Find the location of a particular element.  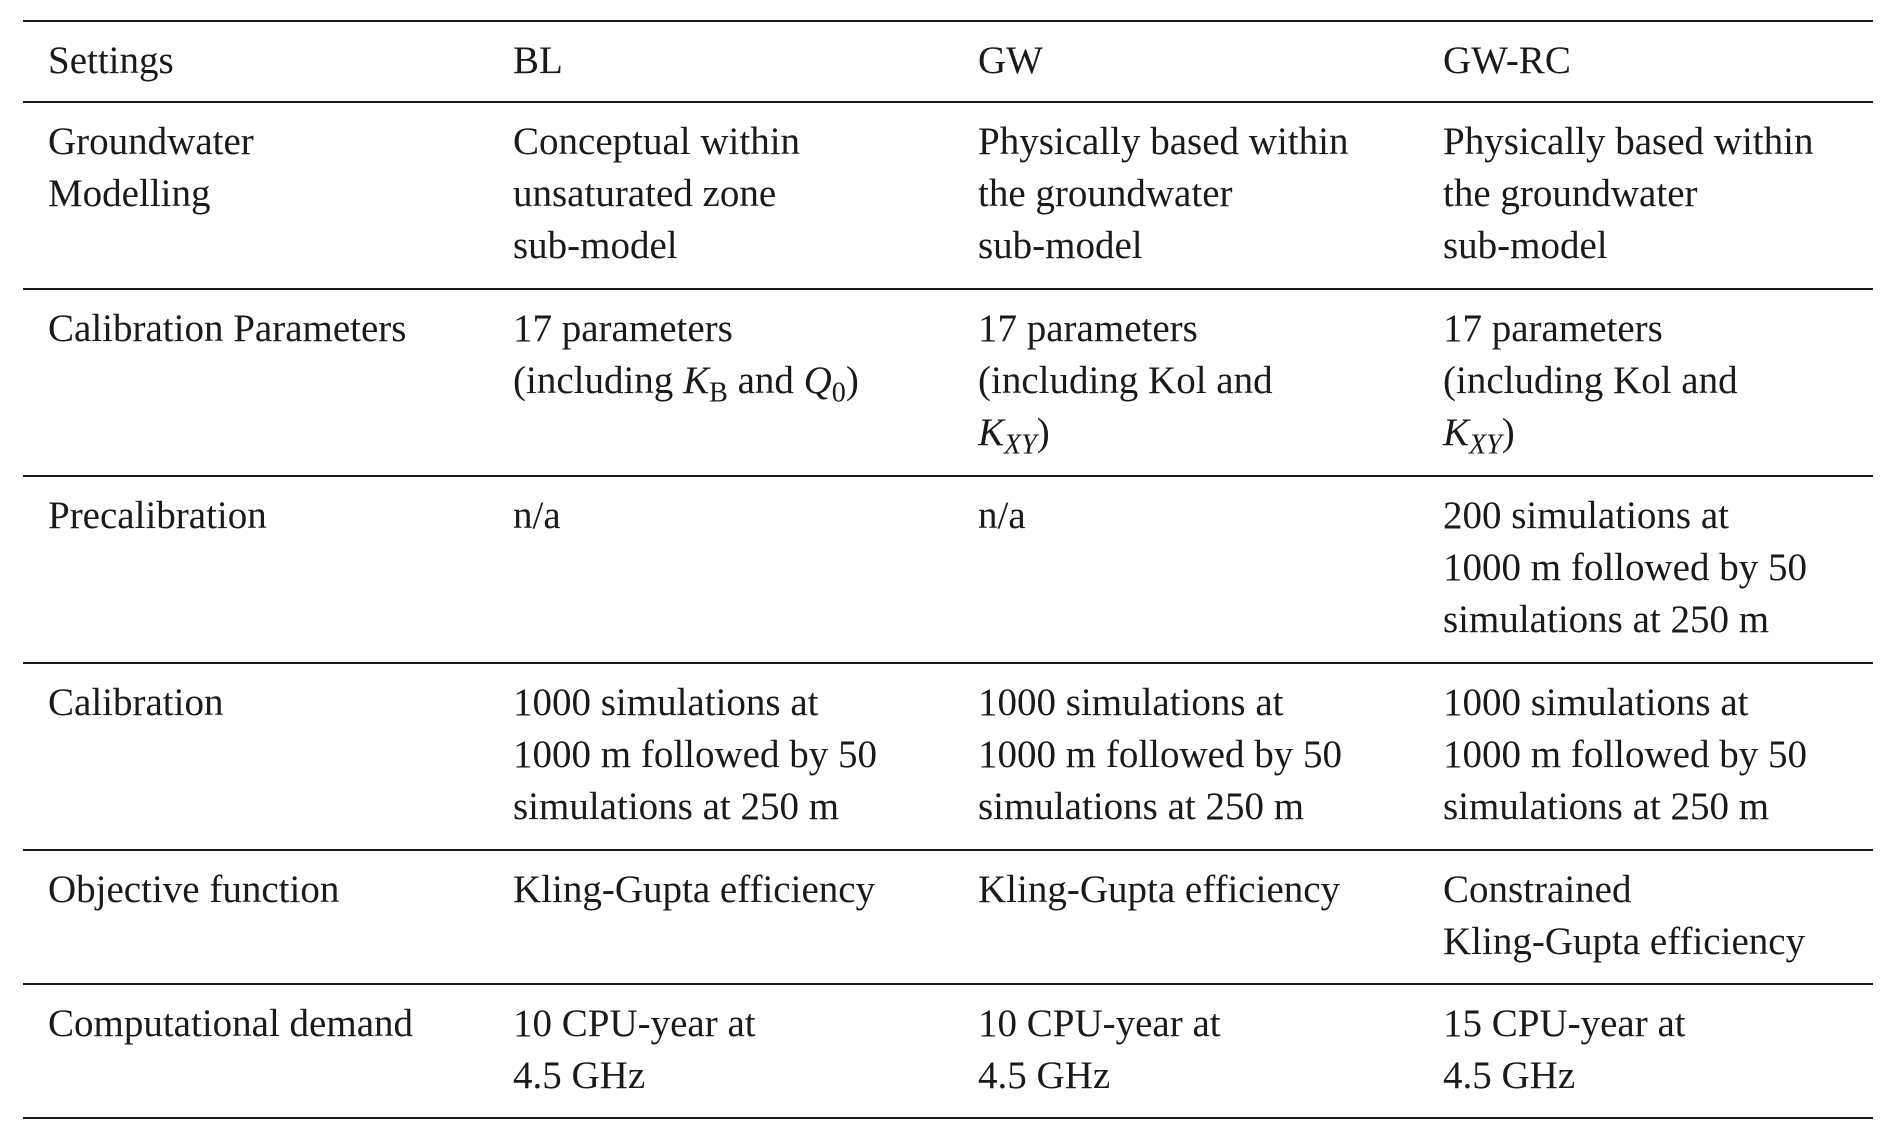

cell-text: 15 CPU-year at 4.5 GHz is located at coordinates (1564, 1049).